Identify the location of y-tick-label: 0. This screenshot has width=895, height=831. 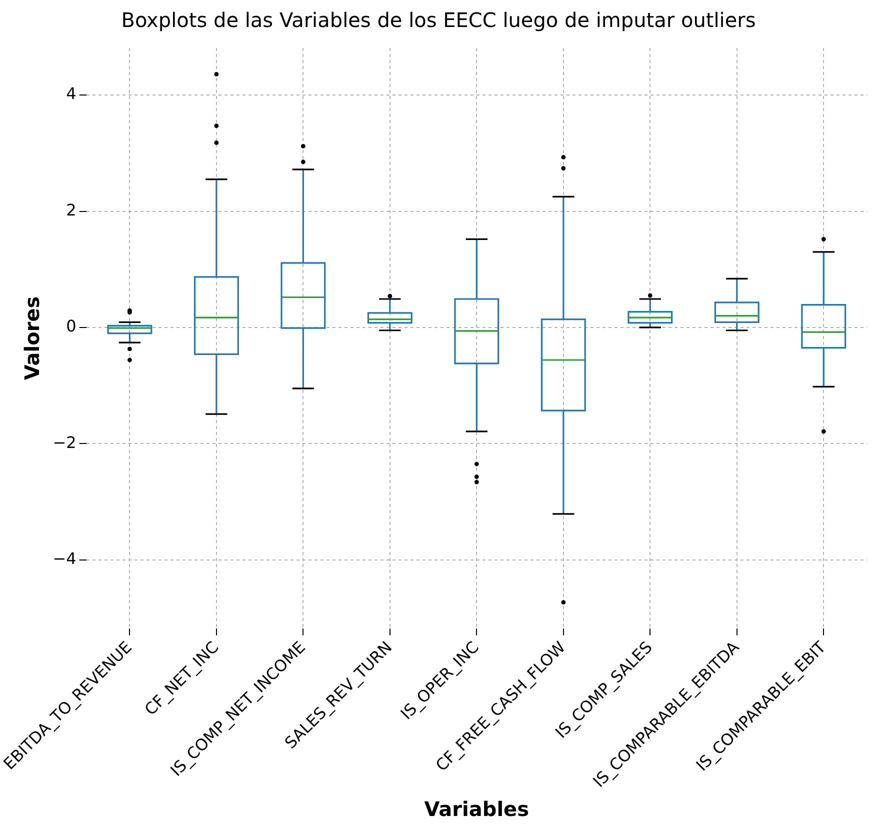
(71, 326).